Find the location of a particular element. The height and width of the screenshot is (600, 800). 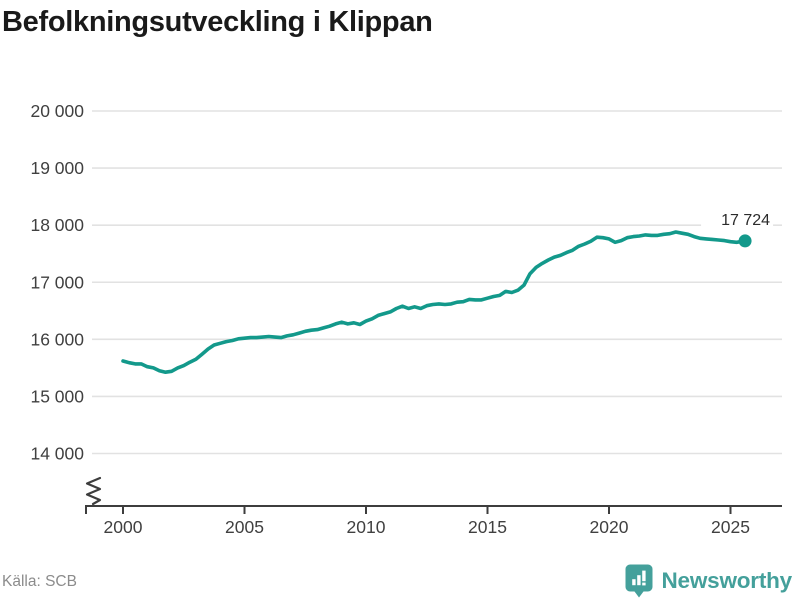

chart-title: Befolkningsutveckling i Klippan is located at coordinates (217, 22).